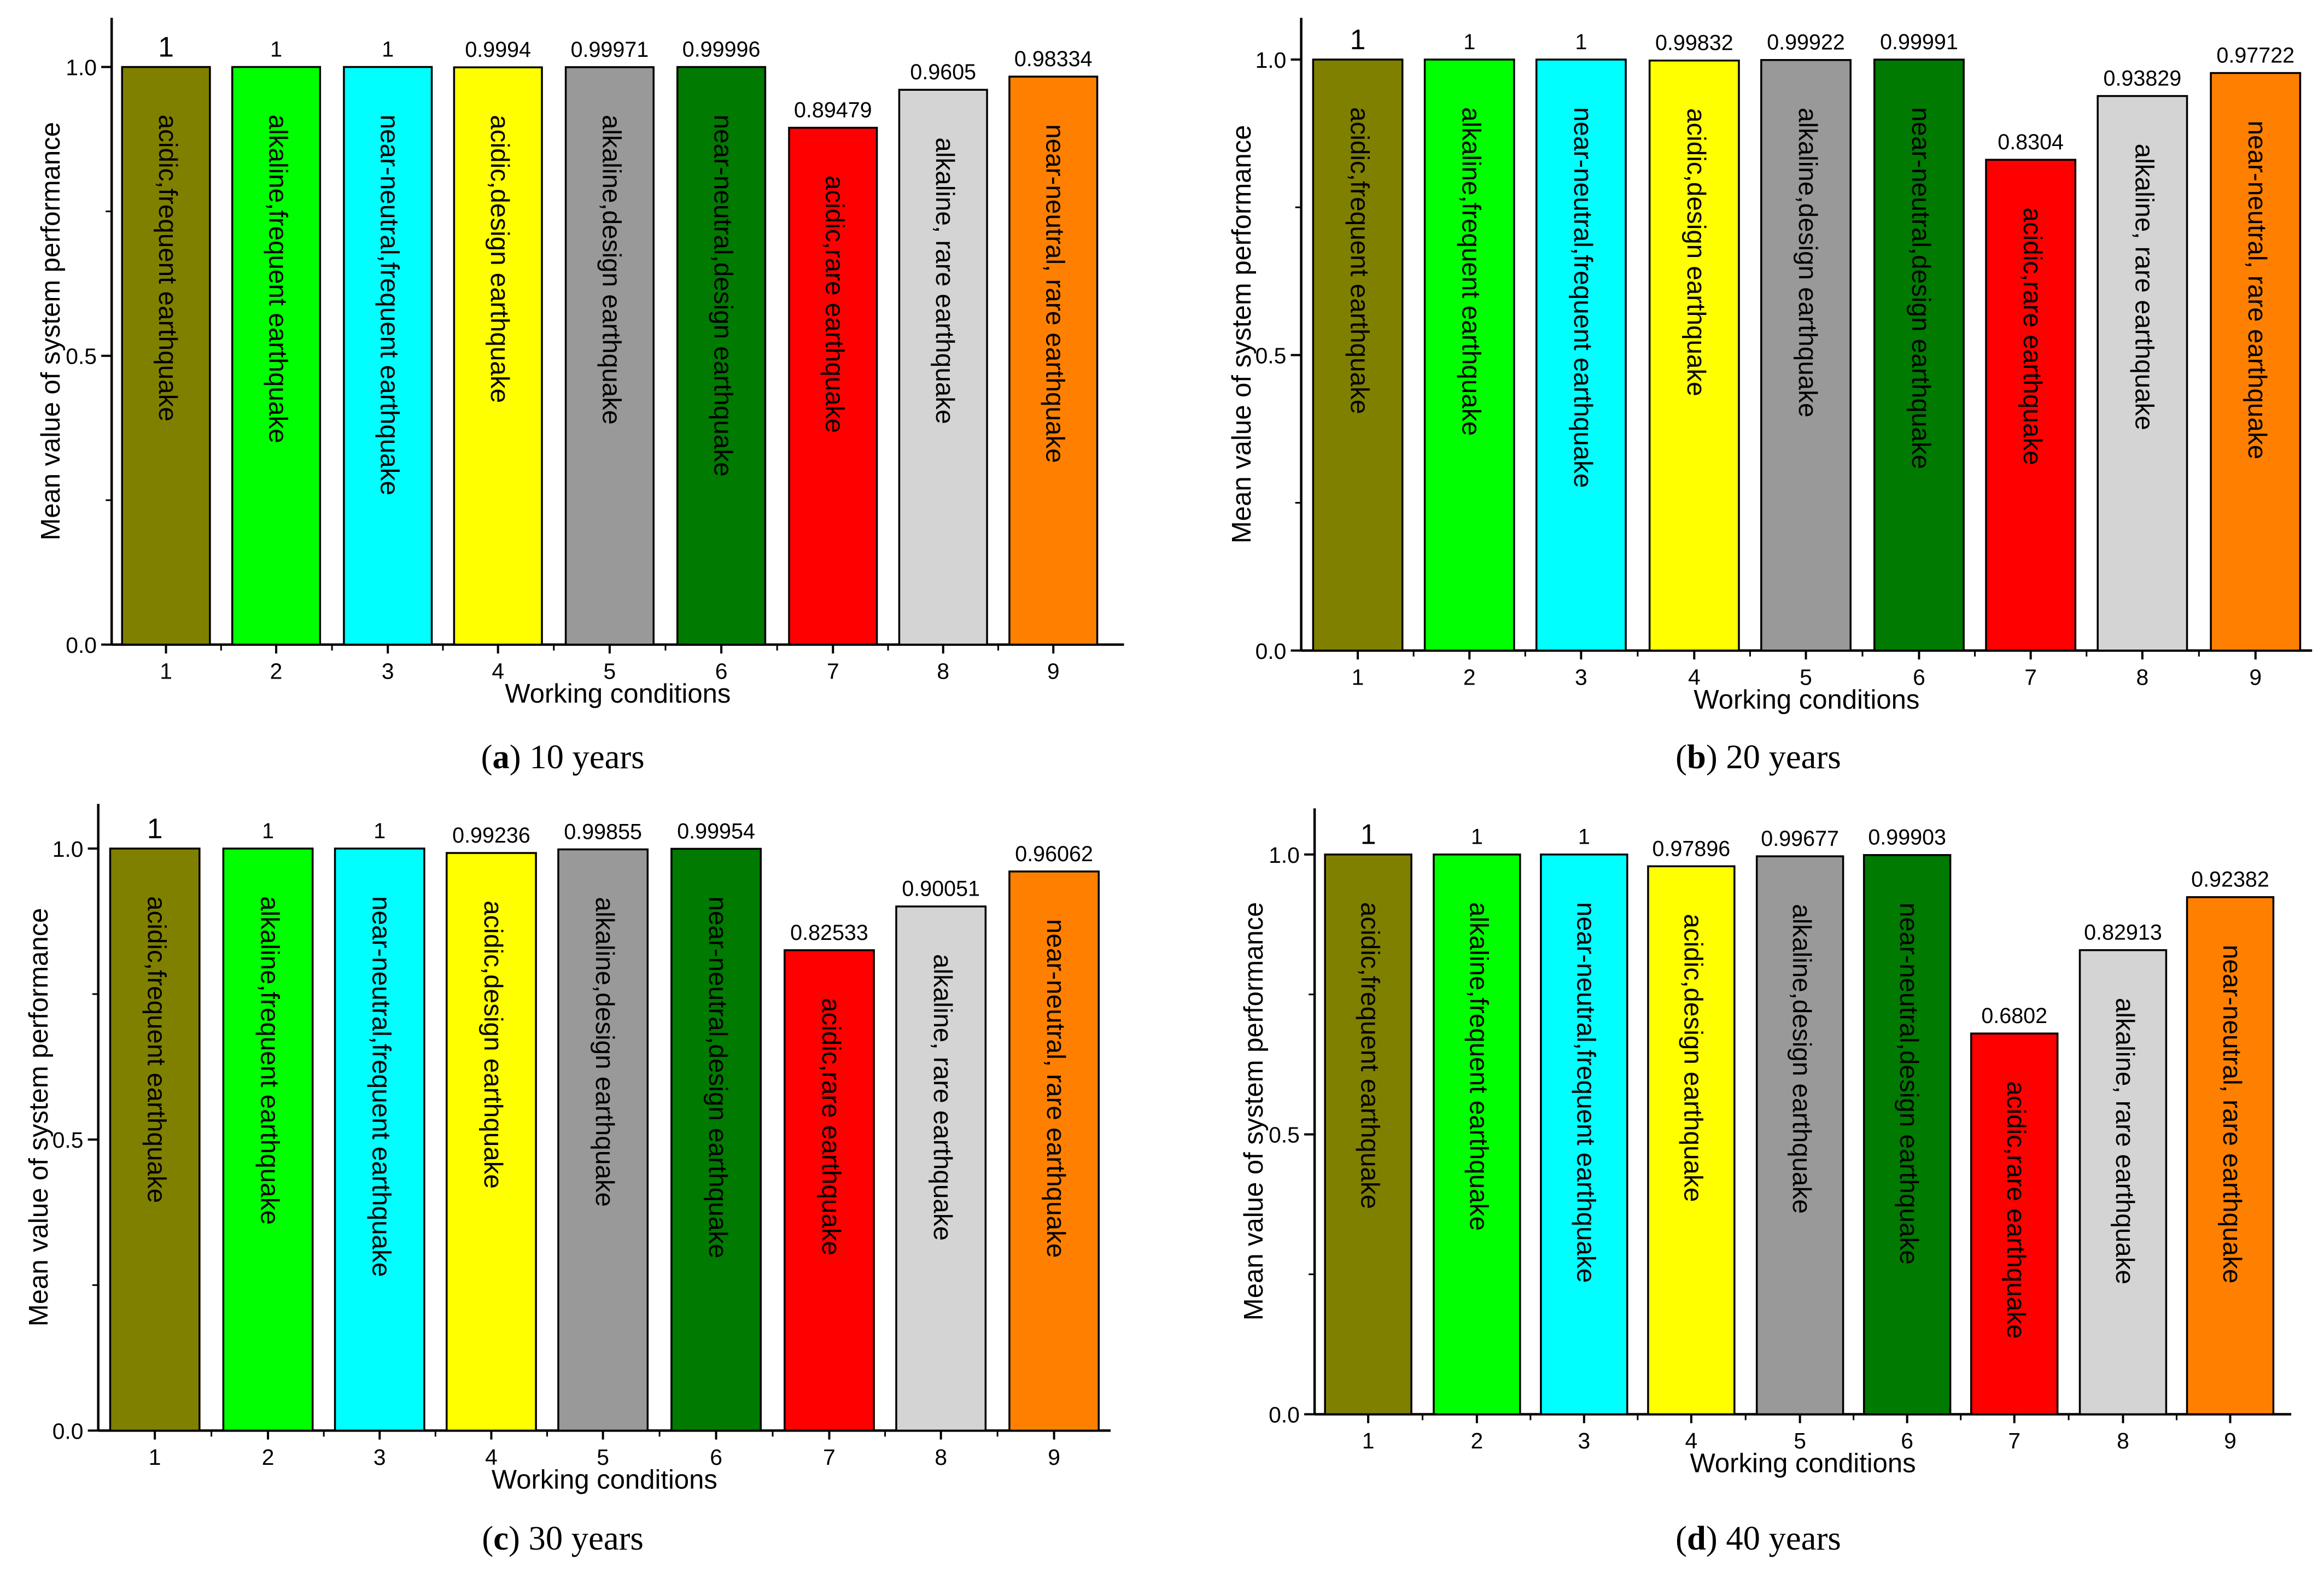  What do you see at coordinates (1806, 43) in the screenshot?
I see `data-label: 0.99922` at bounding box center [1806, 43].